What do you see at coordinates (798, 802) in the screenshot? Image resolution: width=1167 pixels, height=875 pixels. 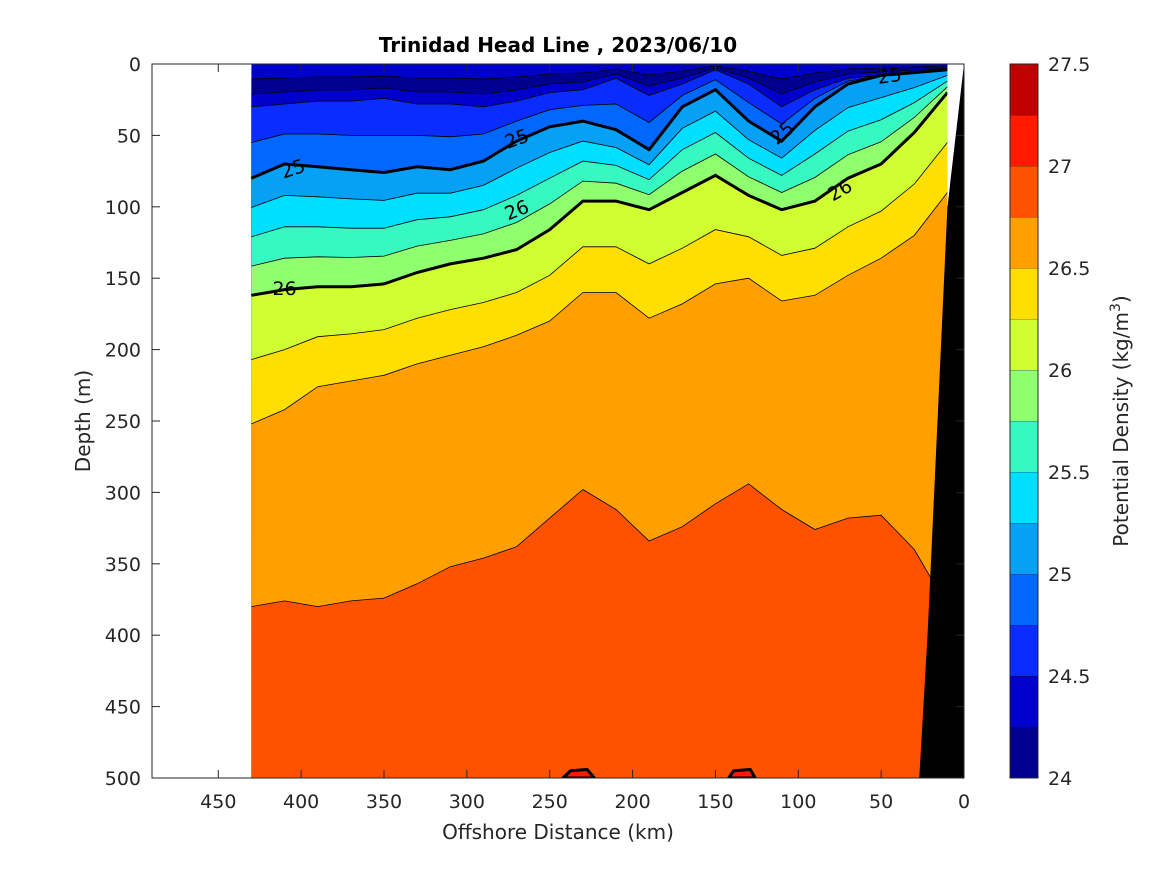 I see `x-tick-label: 100` at bounding box center [798, 802].